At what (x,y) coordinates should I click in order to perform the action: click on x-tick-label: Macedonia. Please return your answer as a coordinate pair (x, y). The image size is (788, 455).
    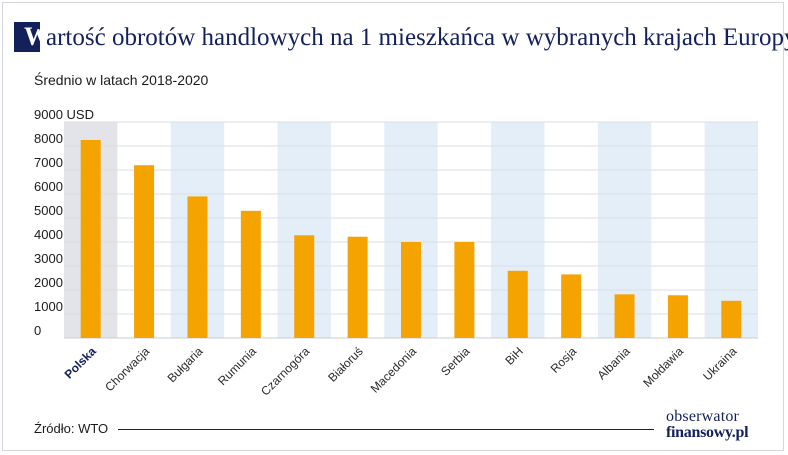
    Looking at the image, I should click on (394, 370).